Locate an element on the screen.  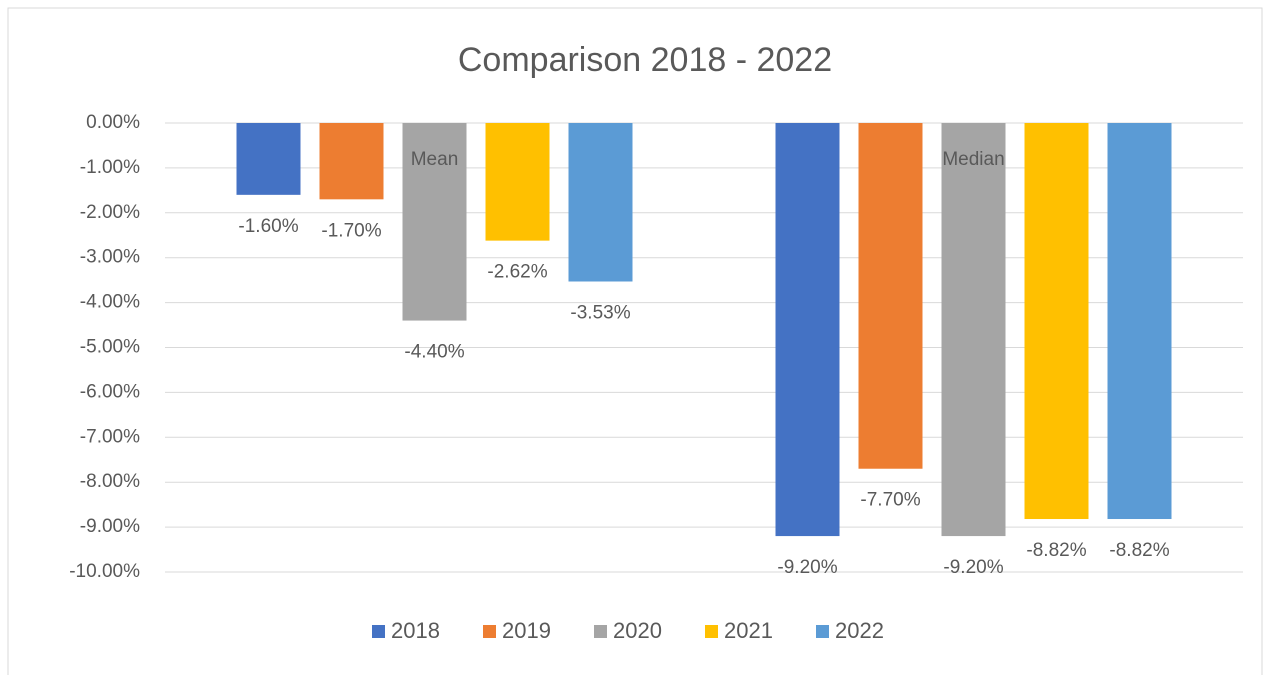
y-tick-label: -10.00% is located at coordinates (104, 571).